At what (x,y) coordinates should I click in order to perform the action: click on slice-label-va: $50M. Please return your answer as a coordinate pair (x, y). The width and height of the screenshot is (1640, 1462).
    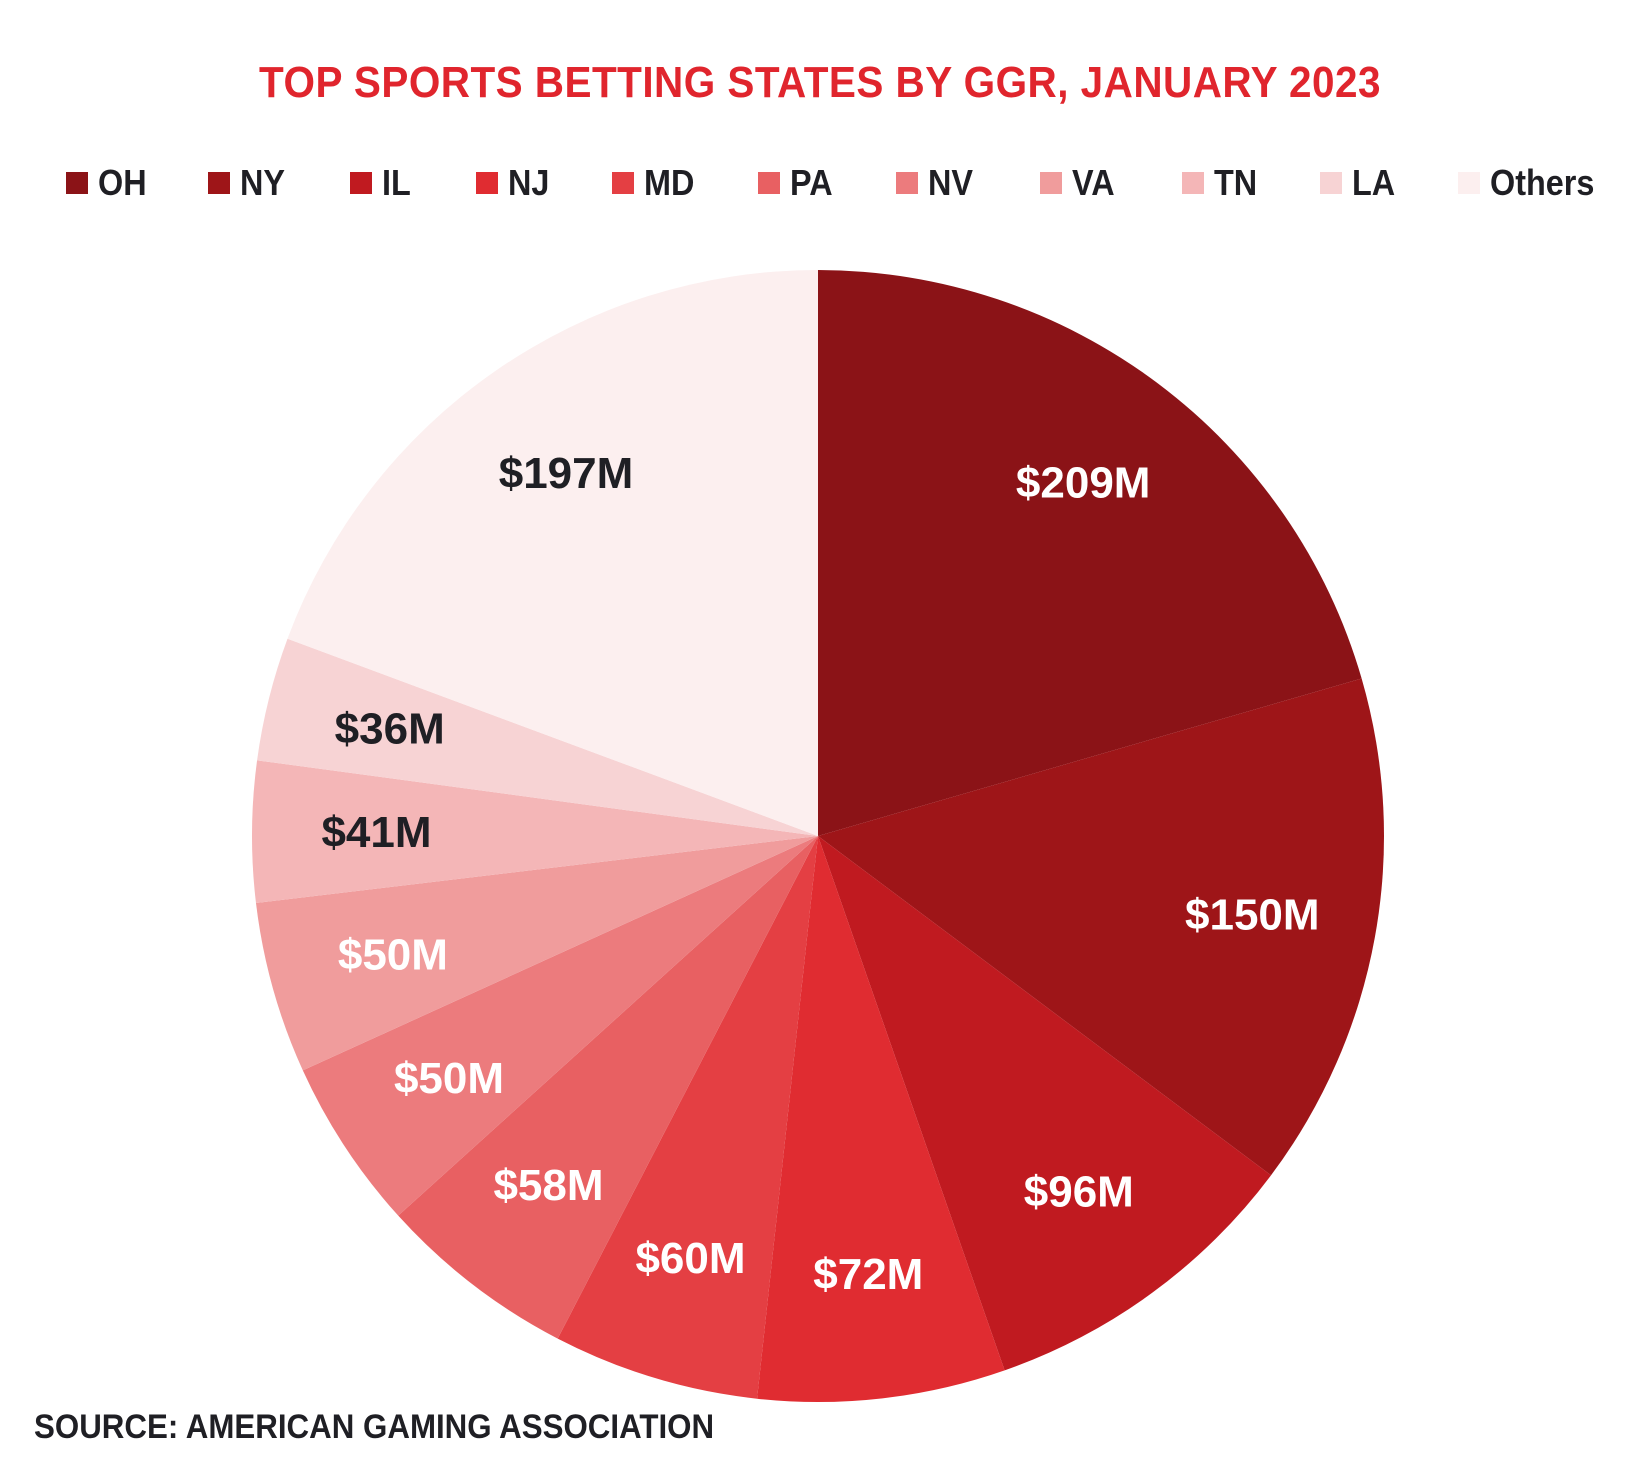
    Looking at the image, I should click on (393, 955).